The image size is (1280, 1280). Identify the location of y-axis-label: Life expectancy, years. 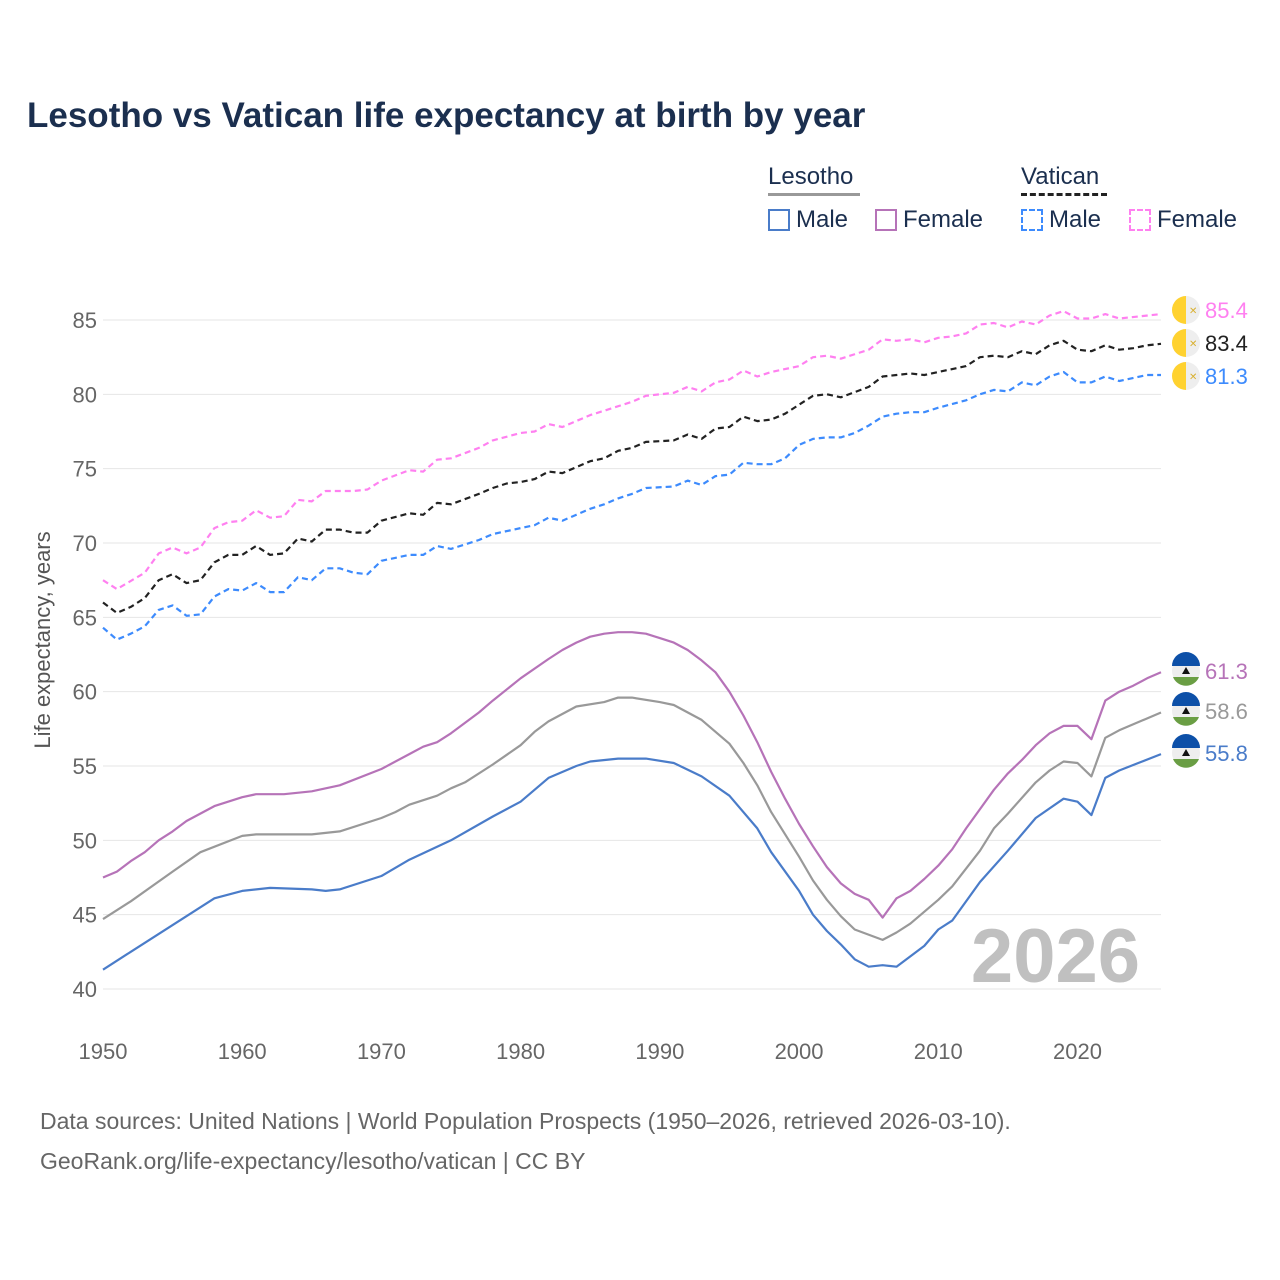
(42, 640).